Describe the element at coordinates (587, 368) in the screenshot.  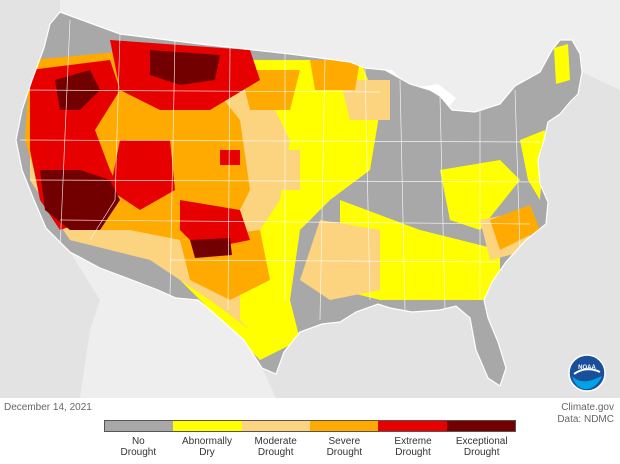
I see `noaa-logo-text: NOAA` at that location.